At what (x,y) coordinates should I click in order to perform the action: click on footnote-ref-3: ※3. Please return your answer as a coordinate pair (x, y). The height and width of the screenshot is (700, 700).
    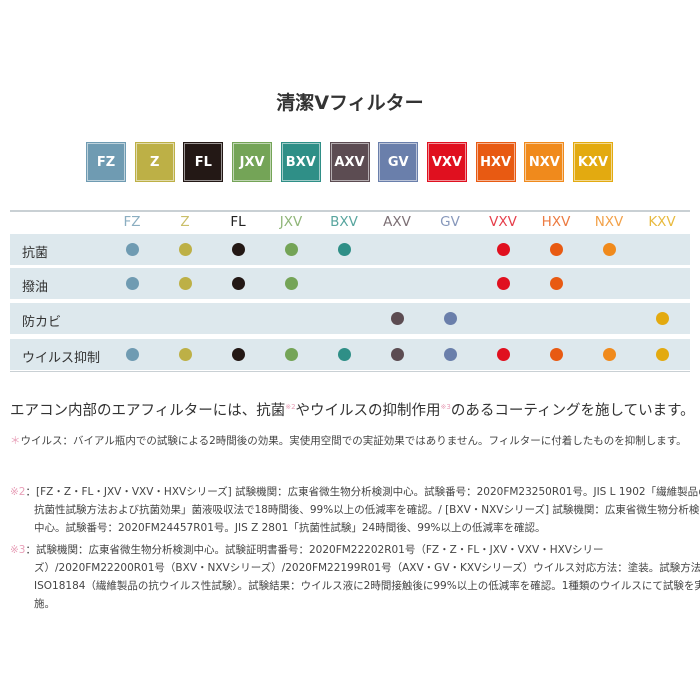
    Looking at the image, I should click on (445, 407).